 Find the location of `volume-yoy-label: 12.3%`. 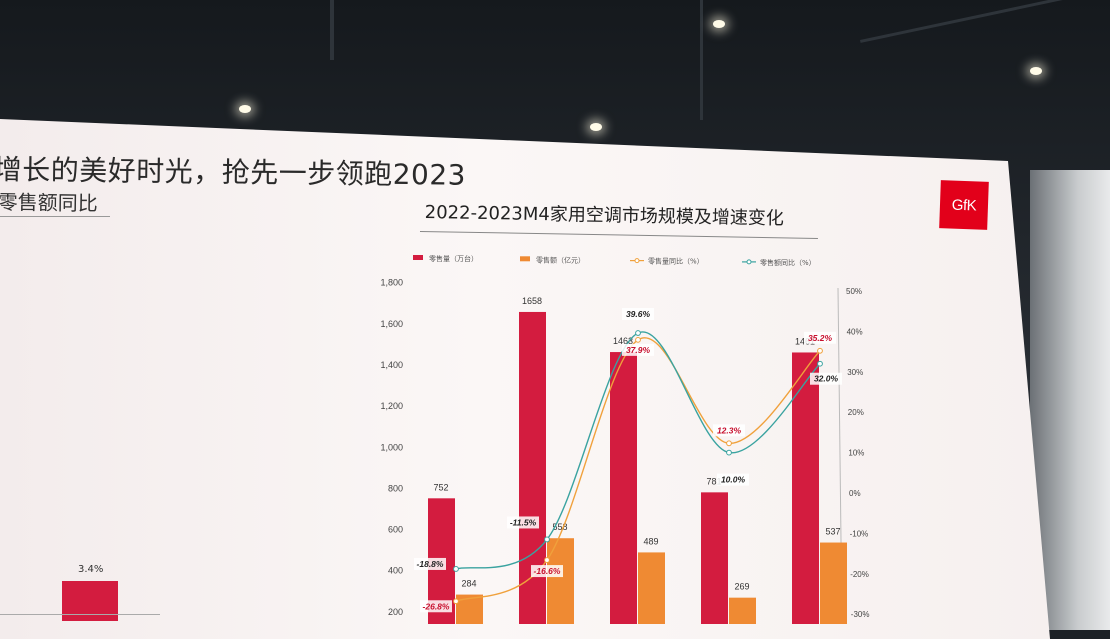

volume-yoy-label: 12.3% is located at coordinates (729, 430).